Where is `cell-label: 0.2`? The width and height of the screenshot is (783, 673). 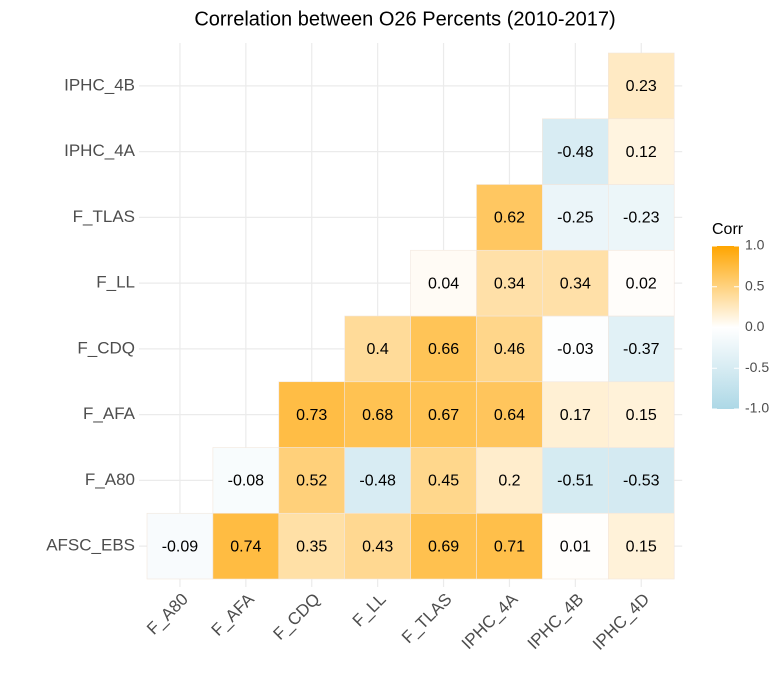
cell-label: 0.2 is located at coordinates (509, 481).